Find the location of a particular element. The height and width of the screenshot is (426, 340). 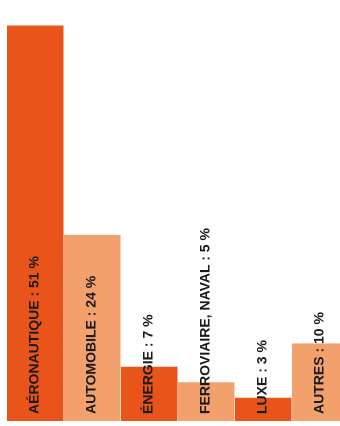

bar-label-4: LUXE : 3 % is located at coordinates (262, 377).